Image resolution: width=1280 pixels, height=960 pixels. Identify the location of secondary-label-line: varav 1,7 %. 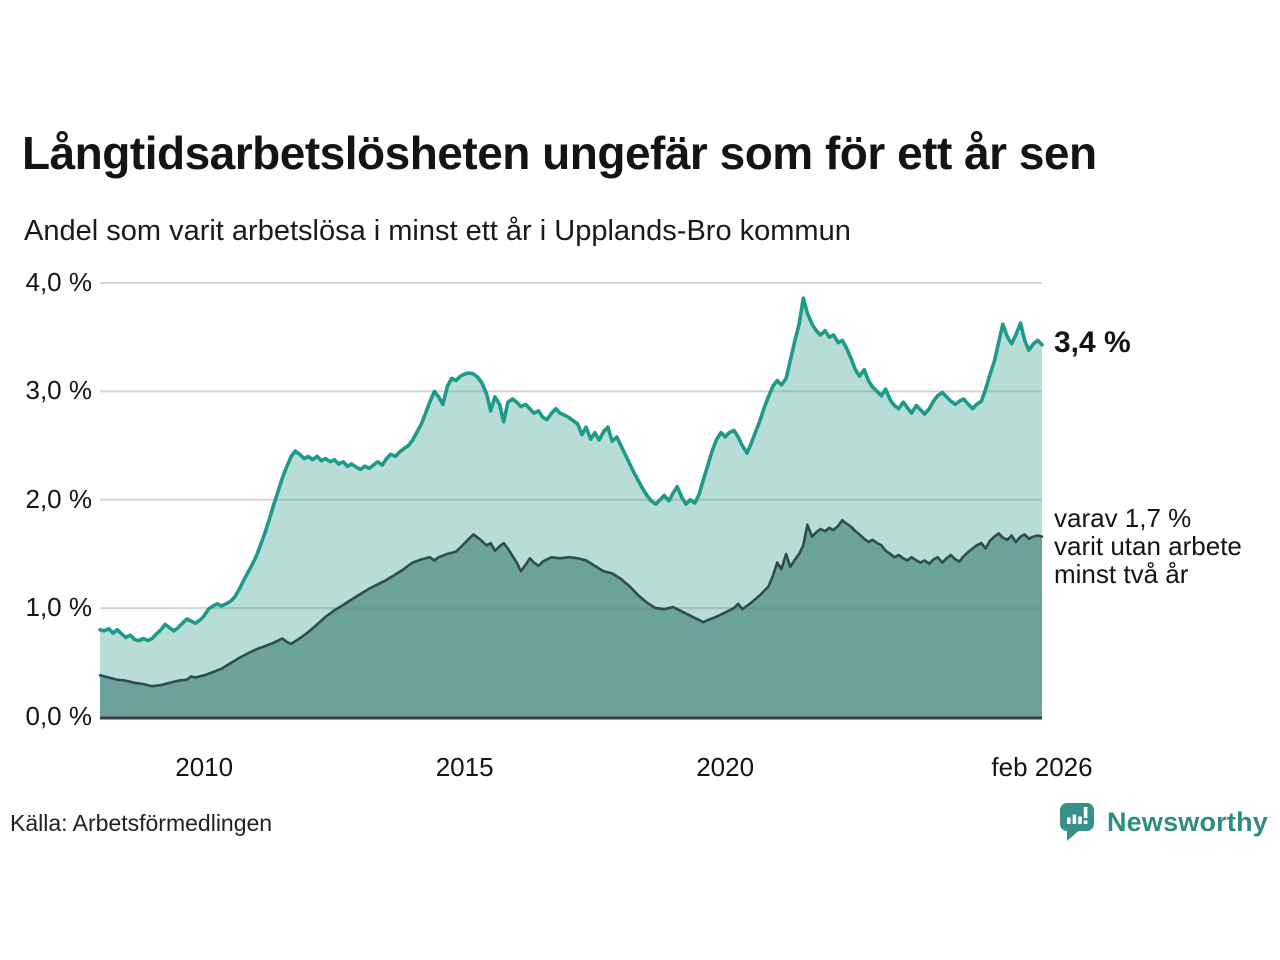
(1123, 517).